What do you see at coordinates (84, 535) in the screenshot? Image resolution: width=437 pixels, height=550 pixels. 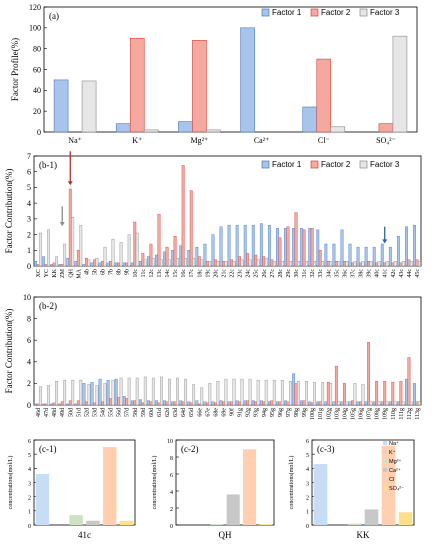 I see `panel-c1-xlabel: 41c` at bounding box center [84, 535].